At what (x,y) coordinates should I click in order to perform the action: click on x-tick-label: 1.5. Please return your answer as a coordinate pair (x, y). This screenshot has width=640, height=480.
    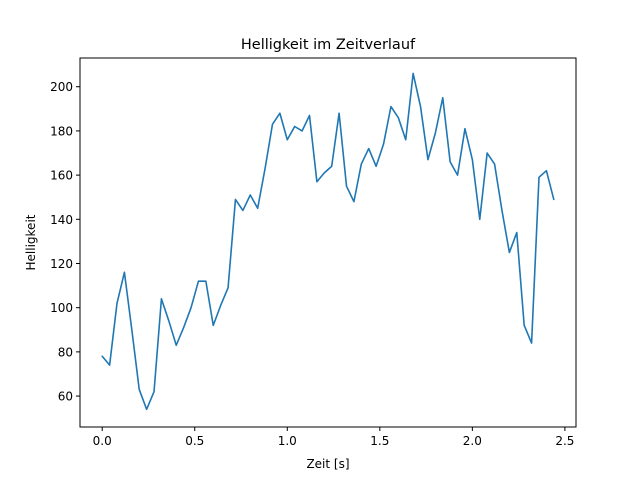
    Looking at the image, I should click on (379, 441).